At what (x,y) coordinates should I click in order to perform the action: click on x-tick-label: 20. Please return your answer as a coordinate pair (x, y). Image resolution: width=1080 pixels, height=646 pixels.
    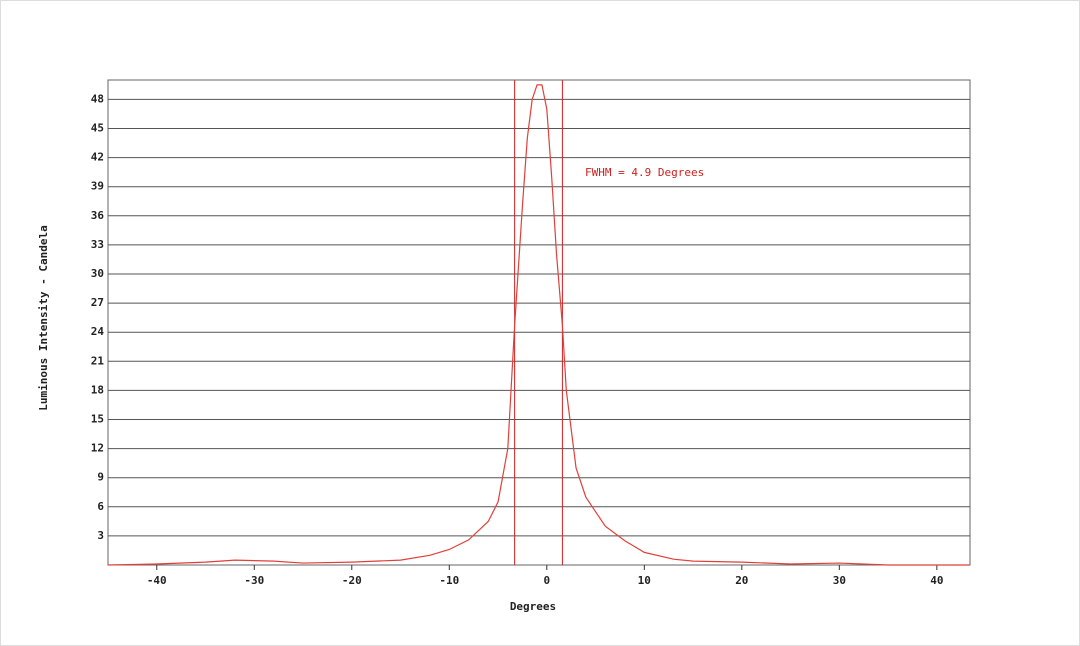
    Looking at the image, I should click on (741, 580).